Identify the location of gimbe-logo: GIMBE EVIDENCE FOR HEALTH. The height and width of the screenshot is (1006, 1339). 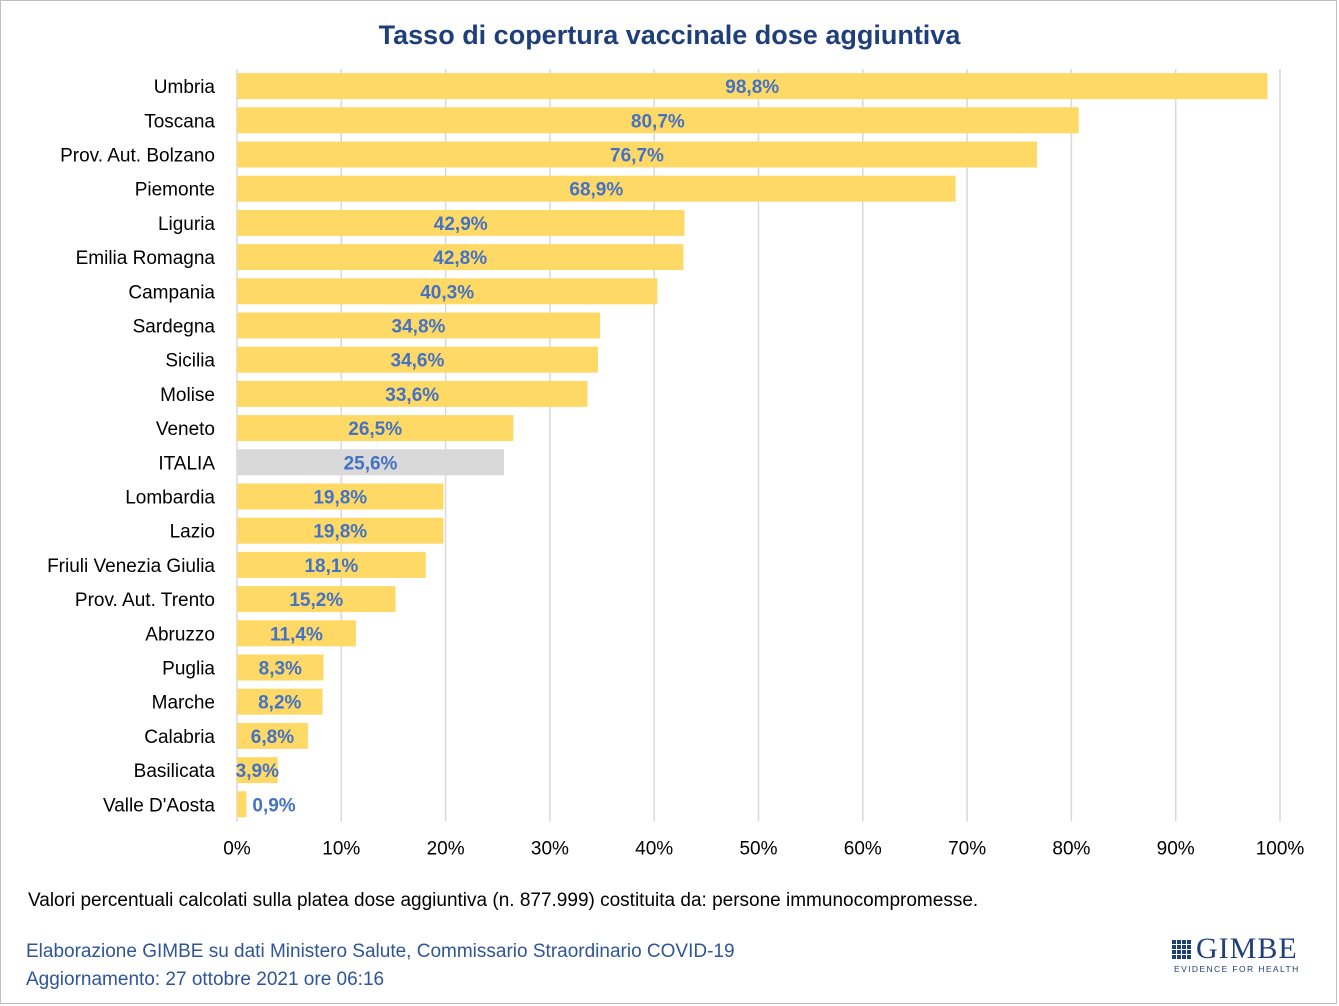
(1241, 954).